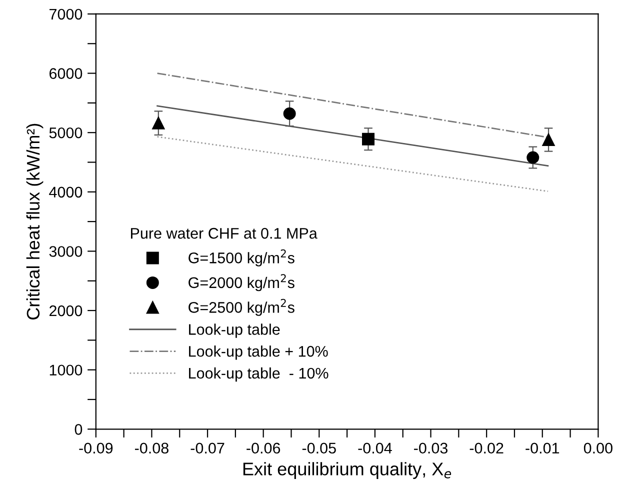 This screenshot has width=631, height=499. I want to click on x-axis-title: Exit equilibrium quality, X$_{e}$, so click(347, 470).